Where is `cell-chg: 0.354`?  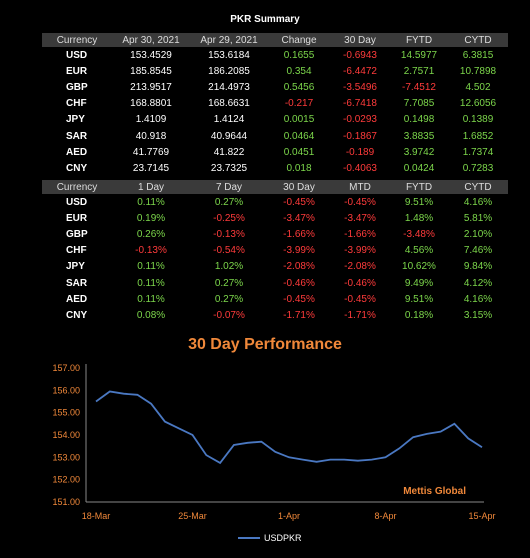 cell-chg: 0.354 is located at coordinates (299, 71).